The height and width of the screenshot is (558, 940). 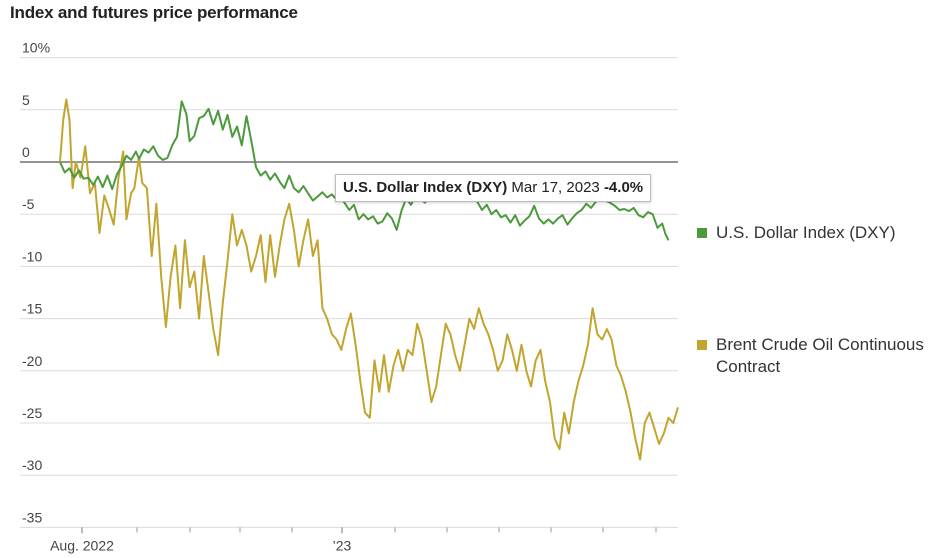 What do you see at coordinates (806, 232) in the screenshot?
I see `legend-label-dxy: U.S. Dollar Index (DXY)` at bounding box center [806, 232].